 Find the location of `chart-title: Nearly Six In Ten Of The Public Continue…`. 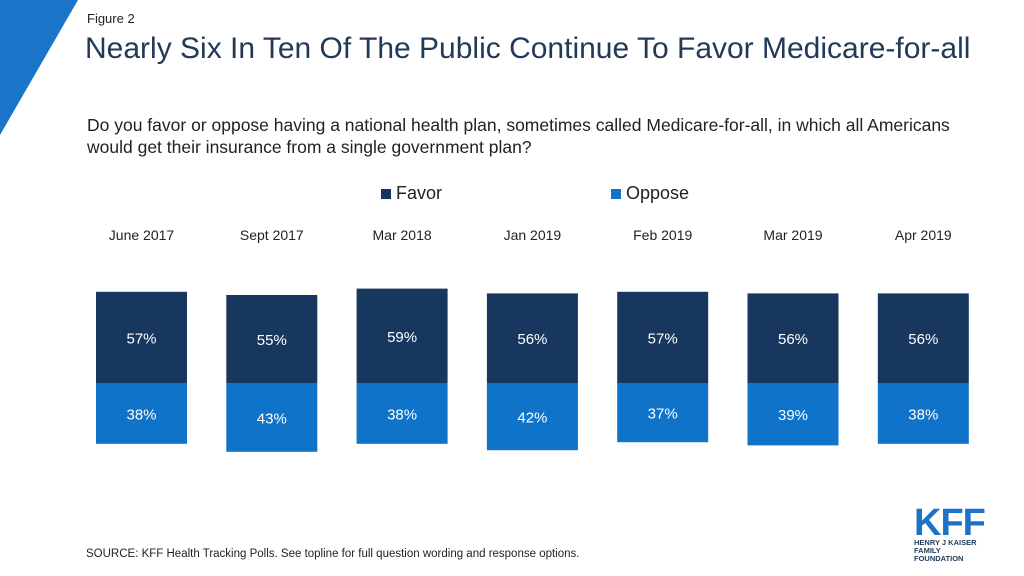

chart-title: Nearly Six In Ten Of The Public Continue… is located at coordinates (528, 48).